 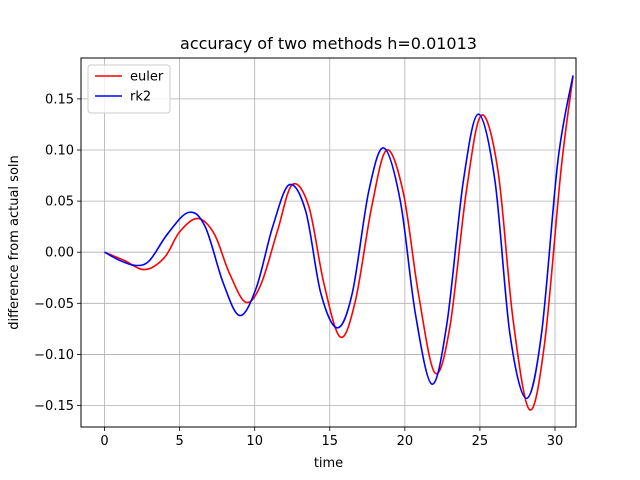 I want to click on x-tick-label: 15, so click(x=330, y=441).